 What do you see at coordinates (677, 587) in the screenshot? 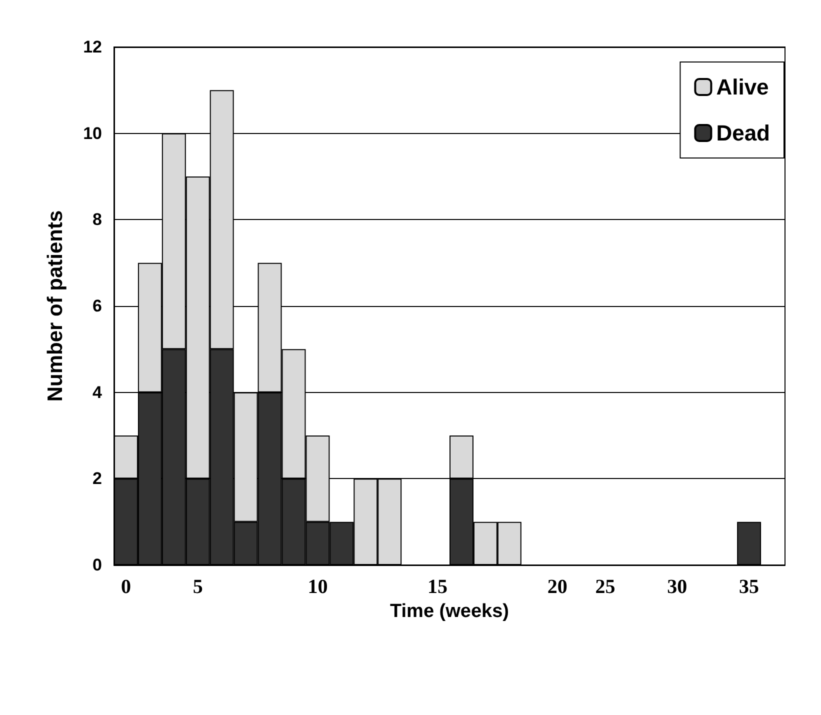
I see `x-tick-label: 30` at bounding box center [677, 587].